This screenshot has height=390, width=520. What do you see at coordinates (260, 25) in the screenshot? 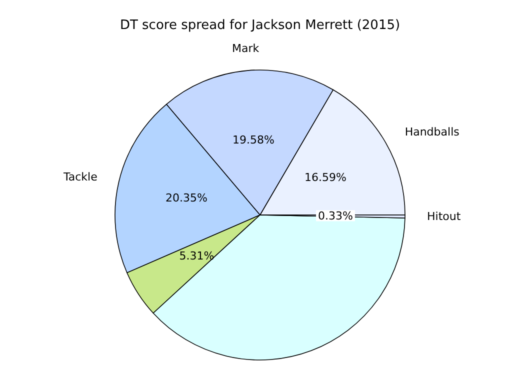
I see `chart-title: DT score spread for Jackson Merrett (2015)` at bounding box center [260, 25].